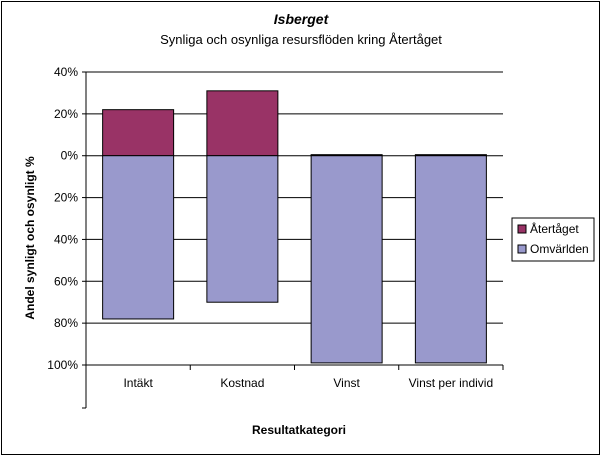 The height and width of the screenshot is (458, 603). Describe the element at coordinates (62, 218) in the screenshot. I see `y-tick-labels: 40% 20% 0% 20% 40% 60% 80% 100%` at that location.